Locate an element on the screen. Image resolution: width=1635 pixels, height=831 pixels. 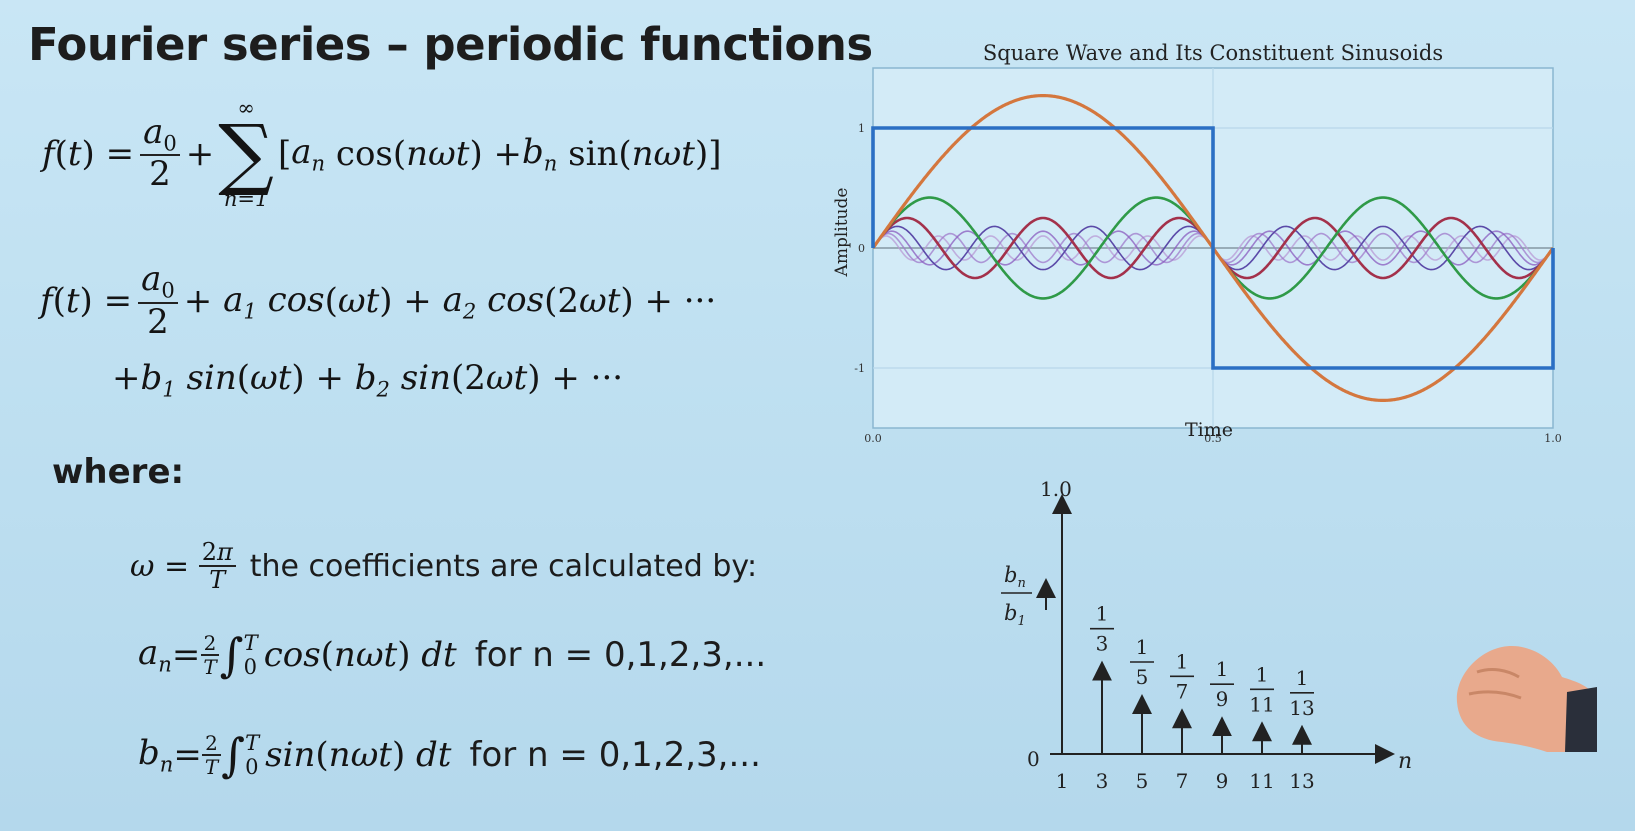
spectrum-zero-label: 0 is located at coordinates (1033, 759).